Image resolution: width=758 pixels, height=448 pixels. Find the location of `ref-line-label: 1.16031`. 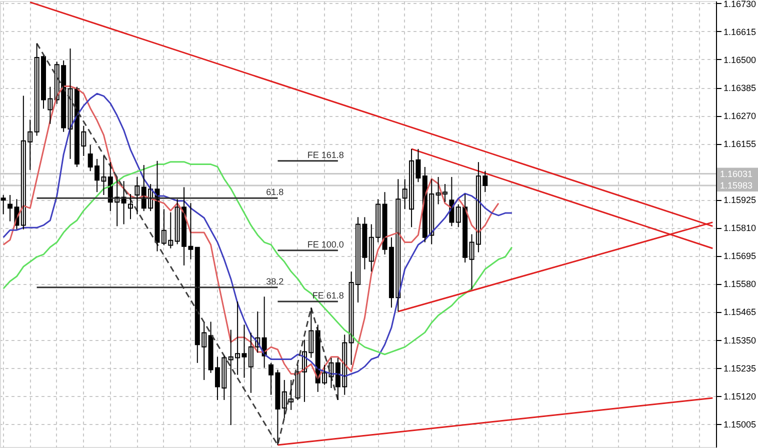

ref-line-label: 1.16031 is located at coordinates (736, 173).